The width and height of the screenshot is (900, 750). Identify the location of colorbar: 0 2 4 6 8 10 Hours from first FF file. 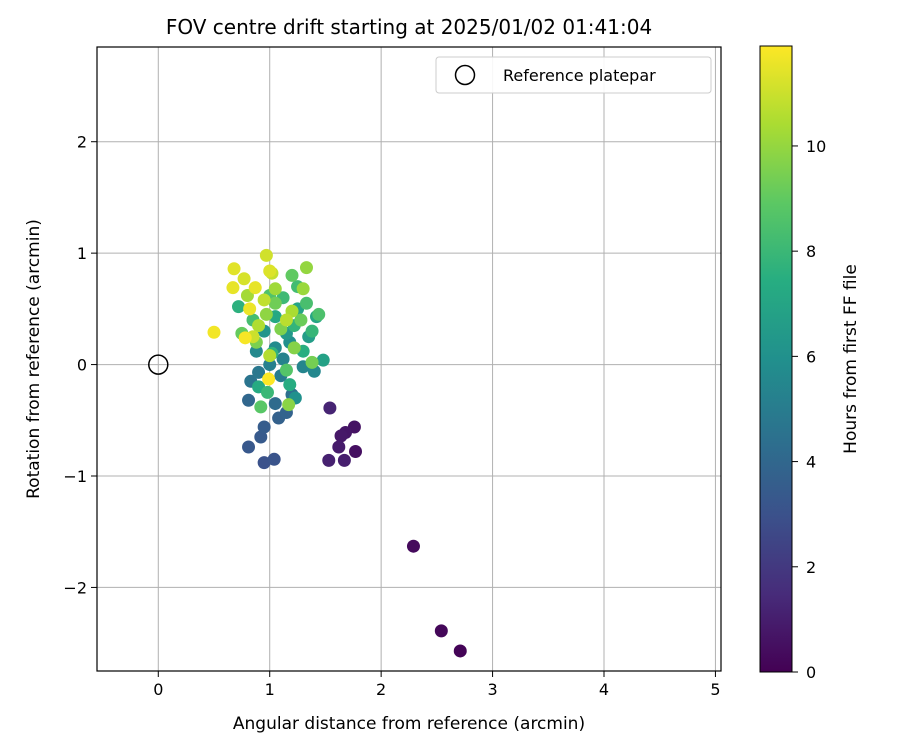
(810, 363).